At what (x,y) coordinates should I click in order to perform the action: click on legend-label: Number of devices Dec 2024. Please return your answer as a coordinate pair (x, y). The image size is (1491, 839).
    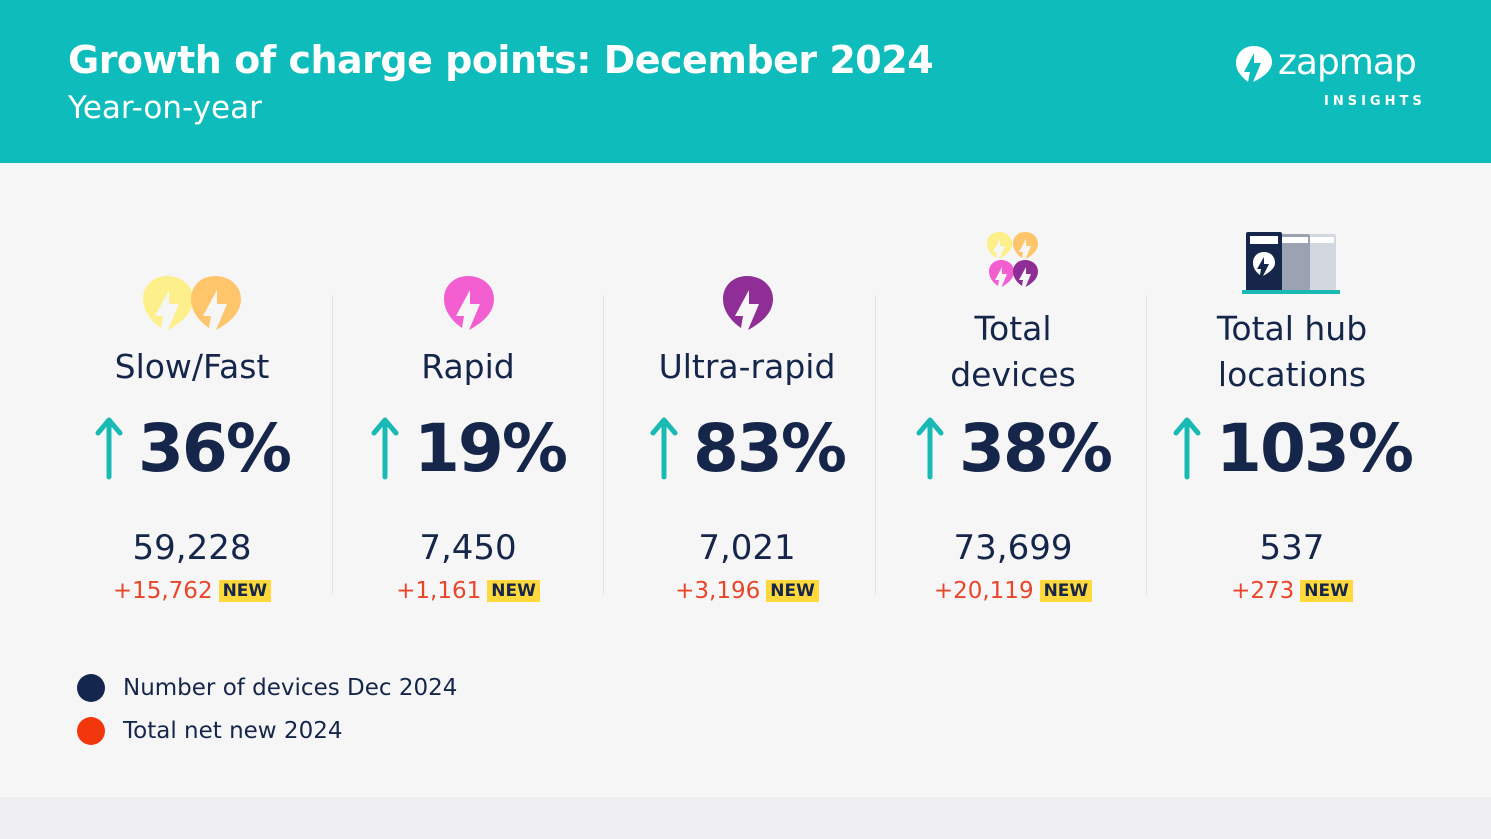
    Looking at the image, I should click on (290, 688).